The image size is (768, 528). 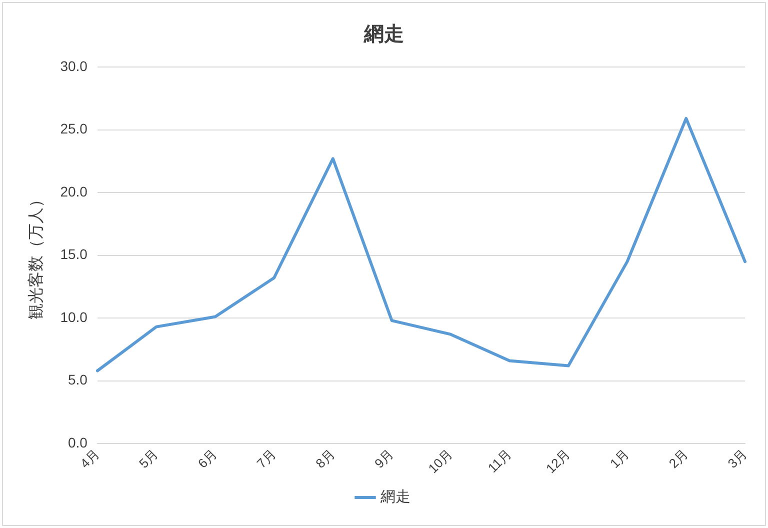 What do you see at coordinates (74, 316) in the screenshot?
I see `y-tick-label: 10.0` at bounding box center [74, 316].